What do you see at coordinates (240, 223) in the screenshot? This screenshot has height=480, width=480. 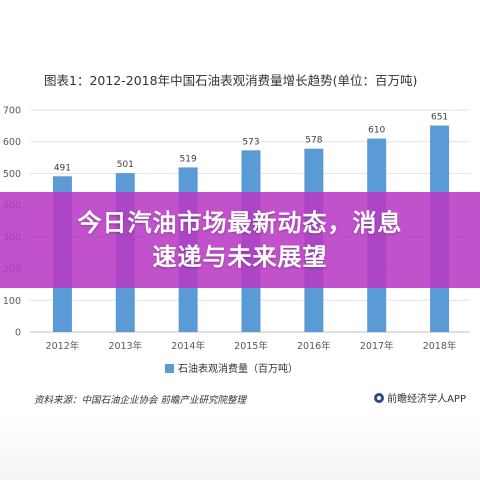 I see `headline-line-1: 今日汽油市场最新动态，消息` at bounding box center [240, 223].